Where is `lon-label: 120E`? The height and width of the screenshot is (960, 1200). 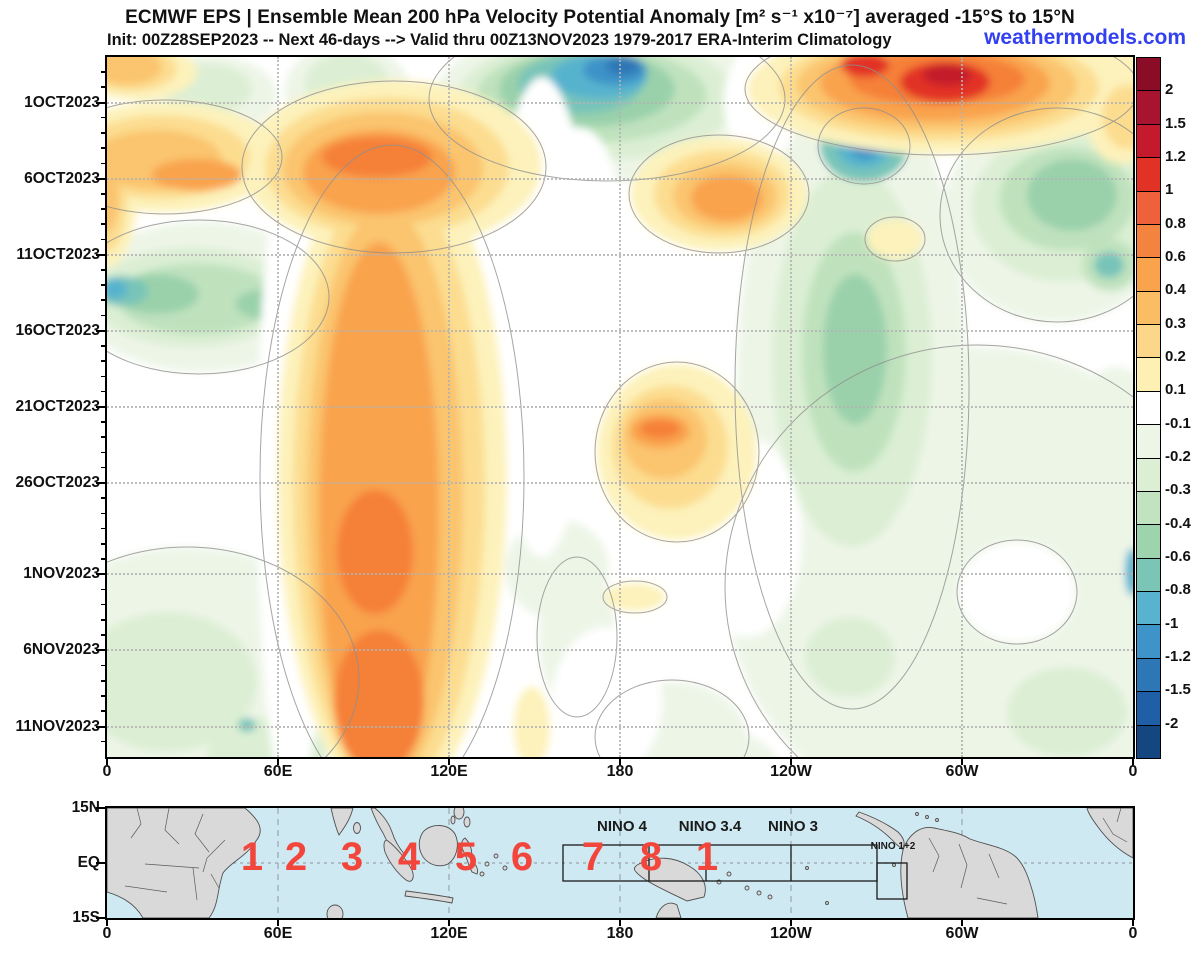 lon-label: 120E is located at coordinates (449, 771).